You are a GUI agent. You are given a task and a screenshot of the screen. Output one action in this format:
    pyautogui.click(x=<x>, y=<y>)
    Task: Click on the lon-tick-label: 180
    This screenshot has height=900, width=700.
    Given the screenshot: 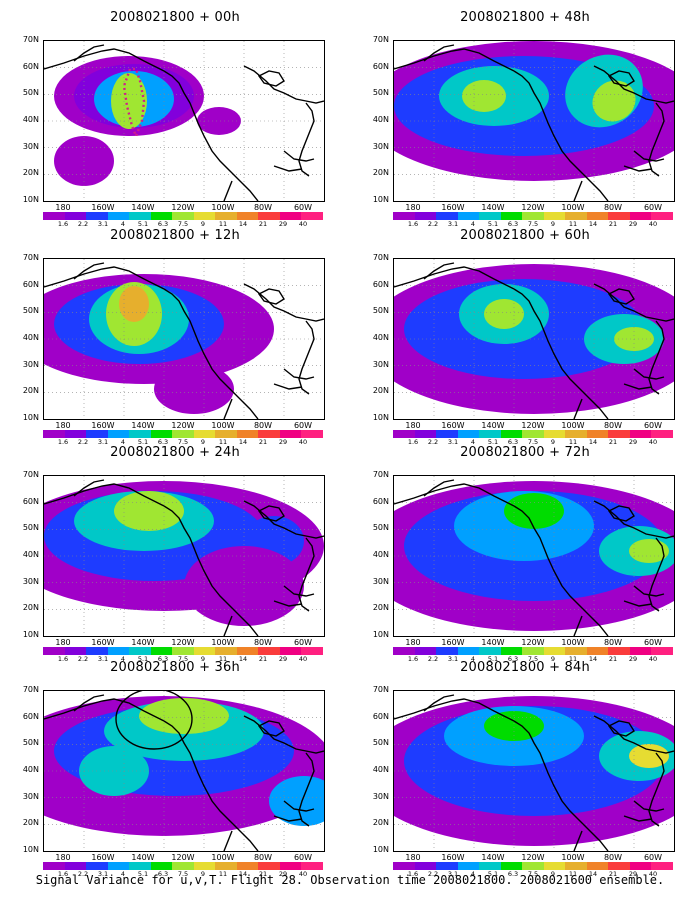 What is the action you would take?
    pyautogui.click(x=413, y=642)
    